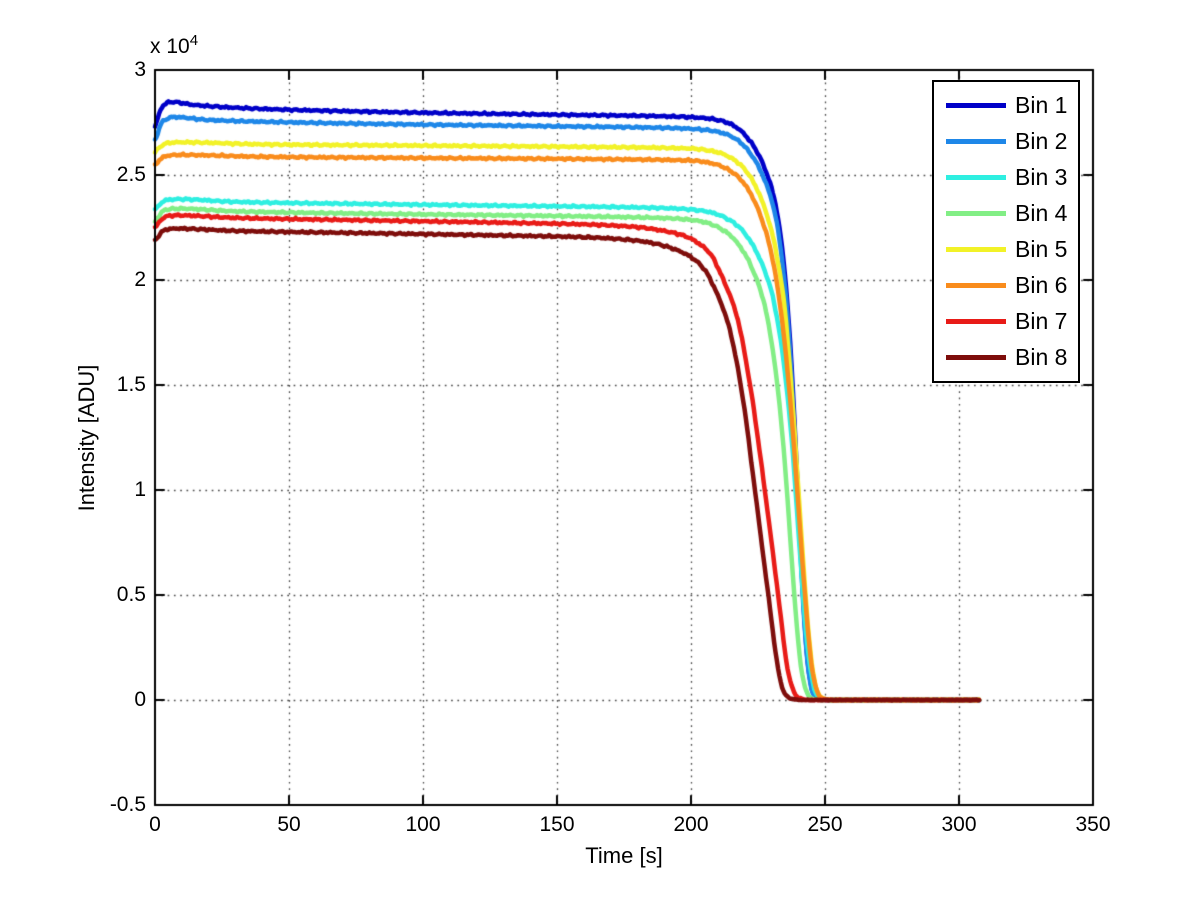 The image size is (1200, 901). What do you see at coordinates (140, 489) in the screenshot?
I see `y-tick-label: 1` at bounding box center [140, 489].